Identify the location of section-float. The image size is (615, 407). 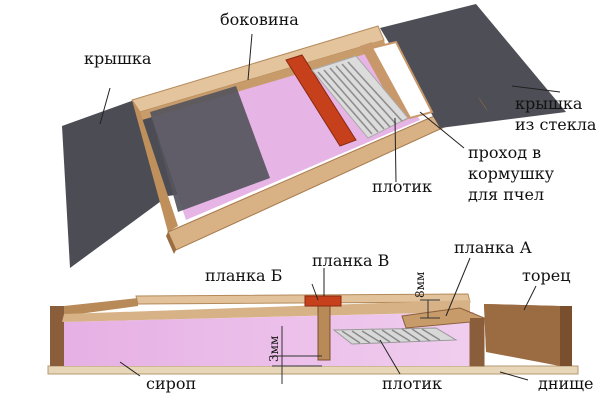
(395, 336).